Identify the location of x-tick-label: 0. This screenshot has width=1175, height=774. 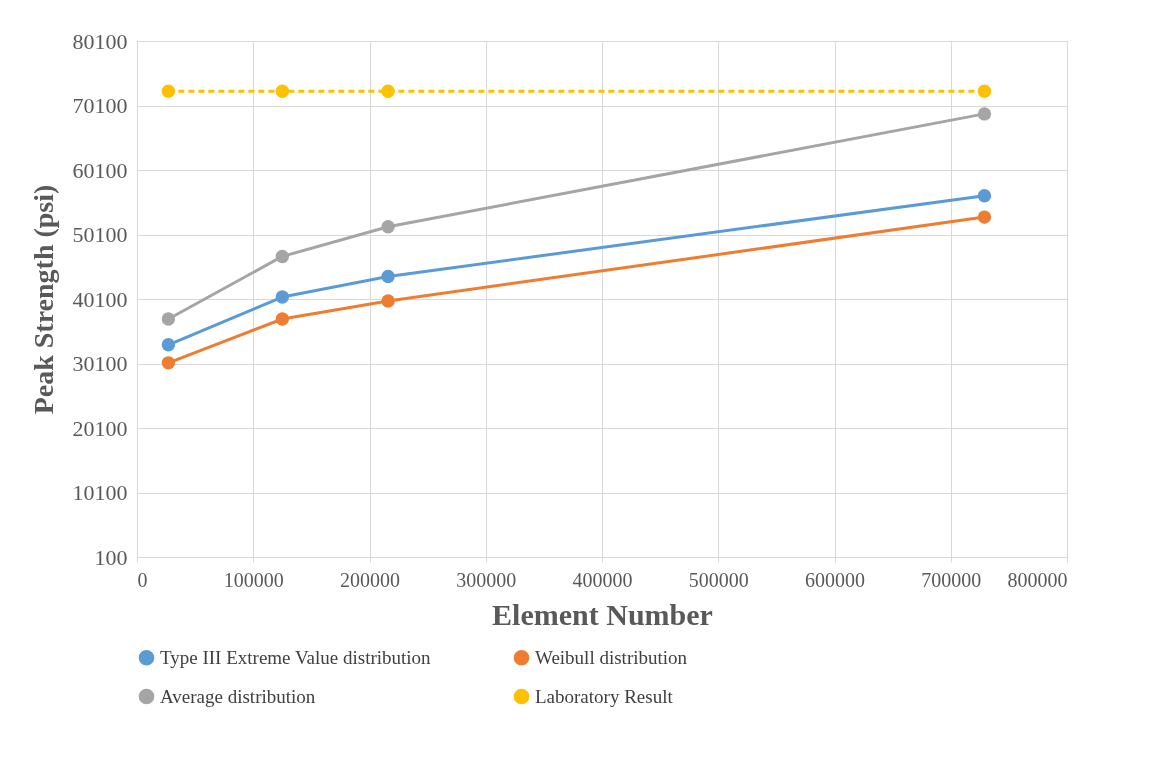
(142, 579).